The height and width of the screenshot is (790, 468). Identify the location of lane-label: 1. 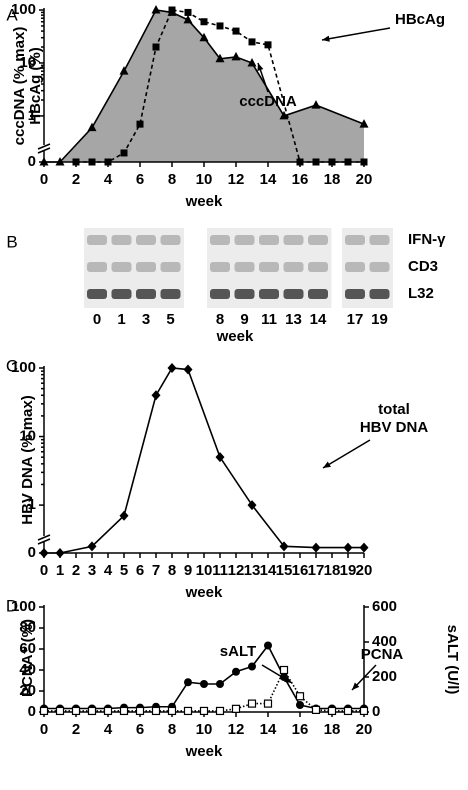
(121, 319).